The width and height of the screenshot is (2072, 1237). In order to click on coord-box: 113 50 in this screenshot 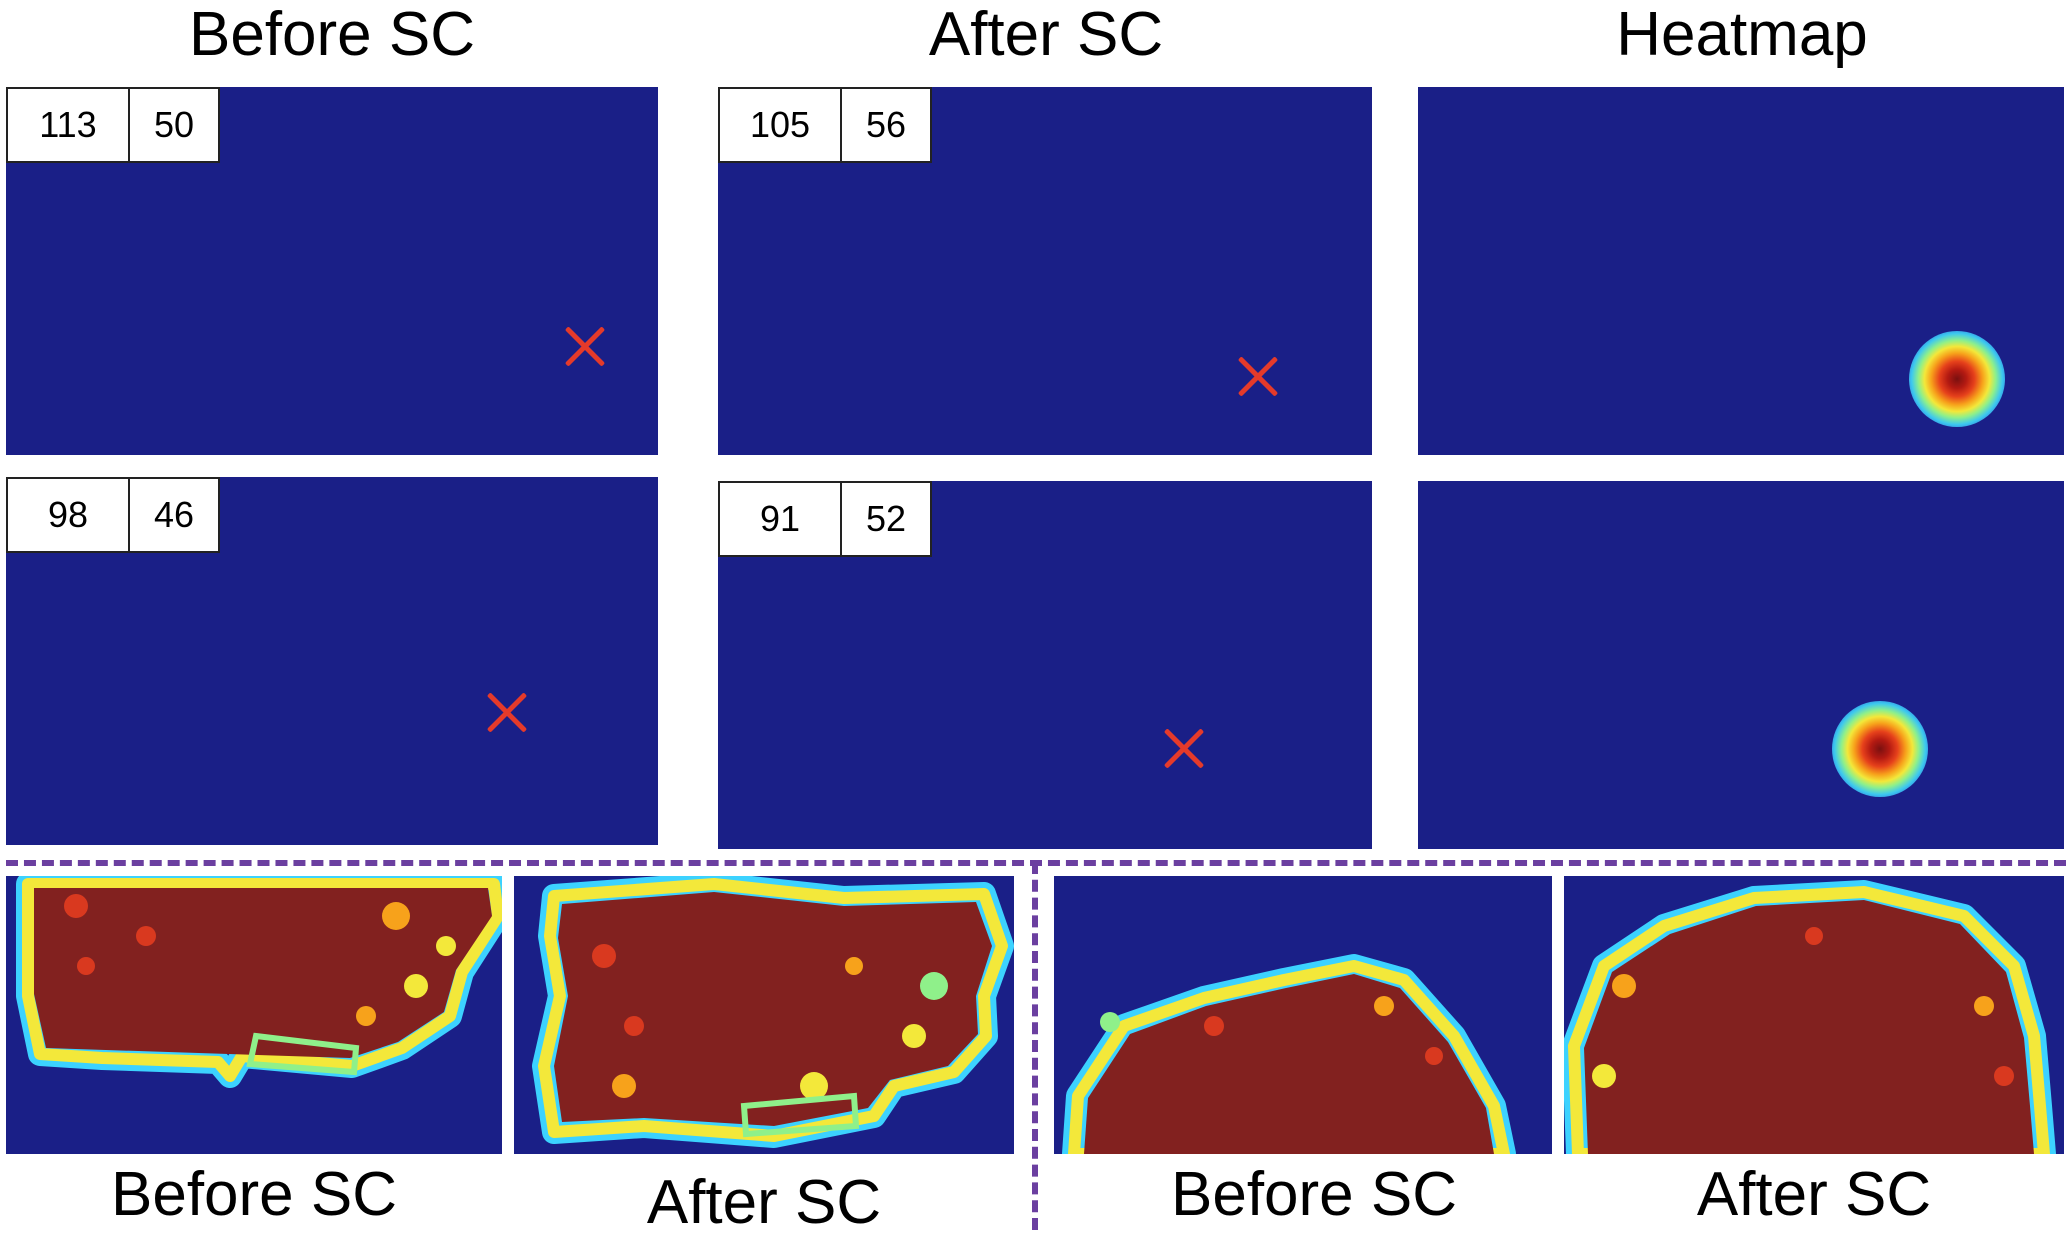, I will do `click(113, 125)`.